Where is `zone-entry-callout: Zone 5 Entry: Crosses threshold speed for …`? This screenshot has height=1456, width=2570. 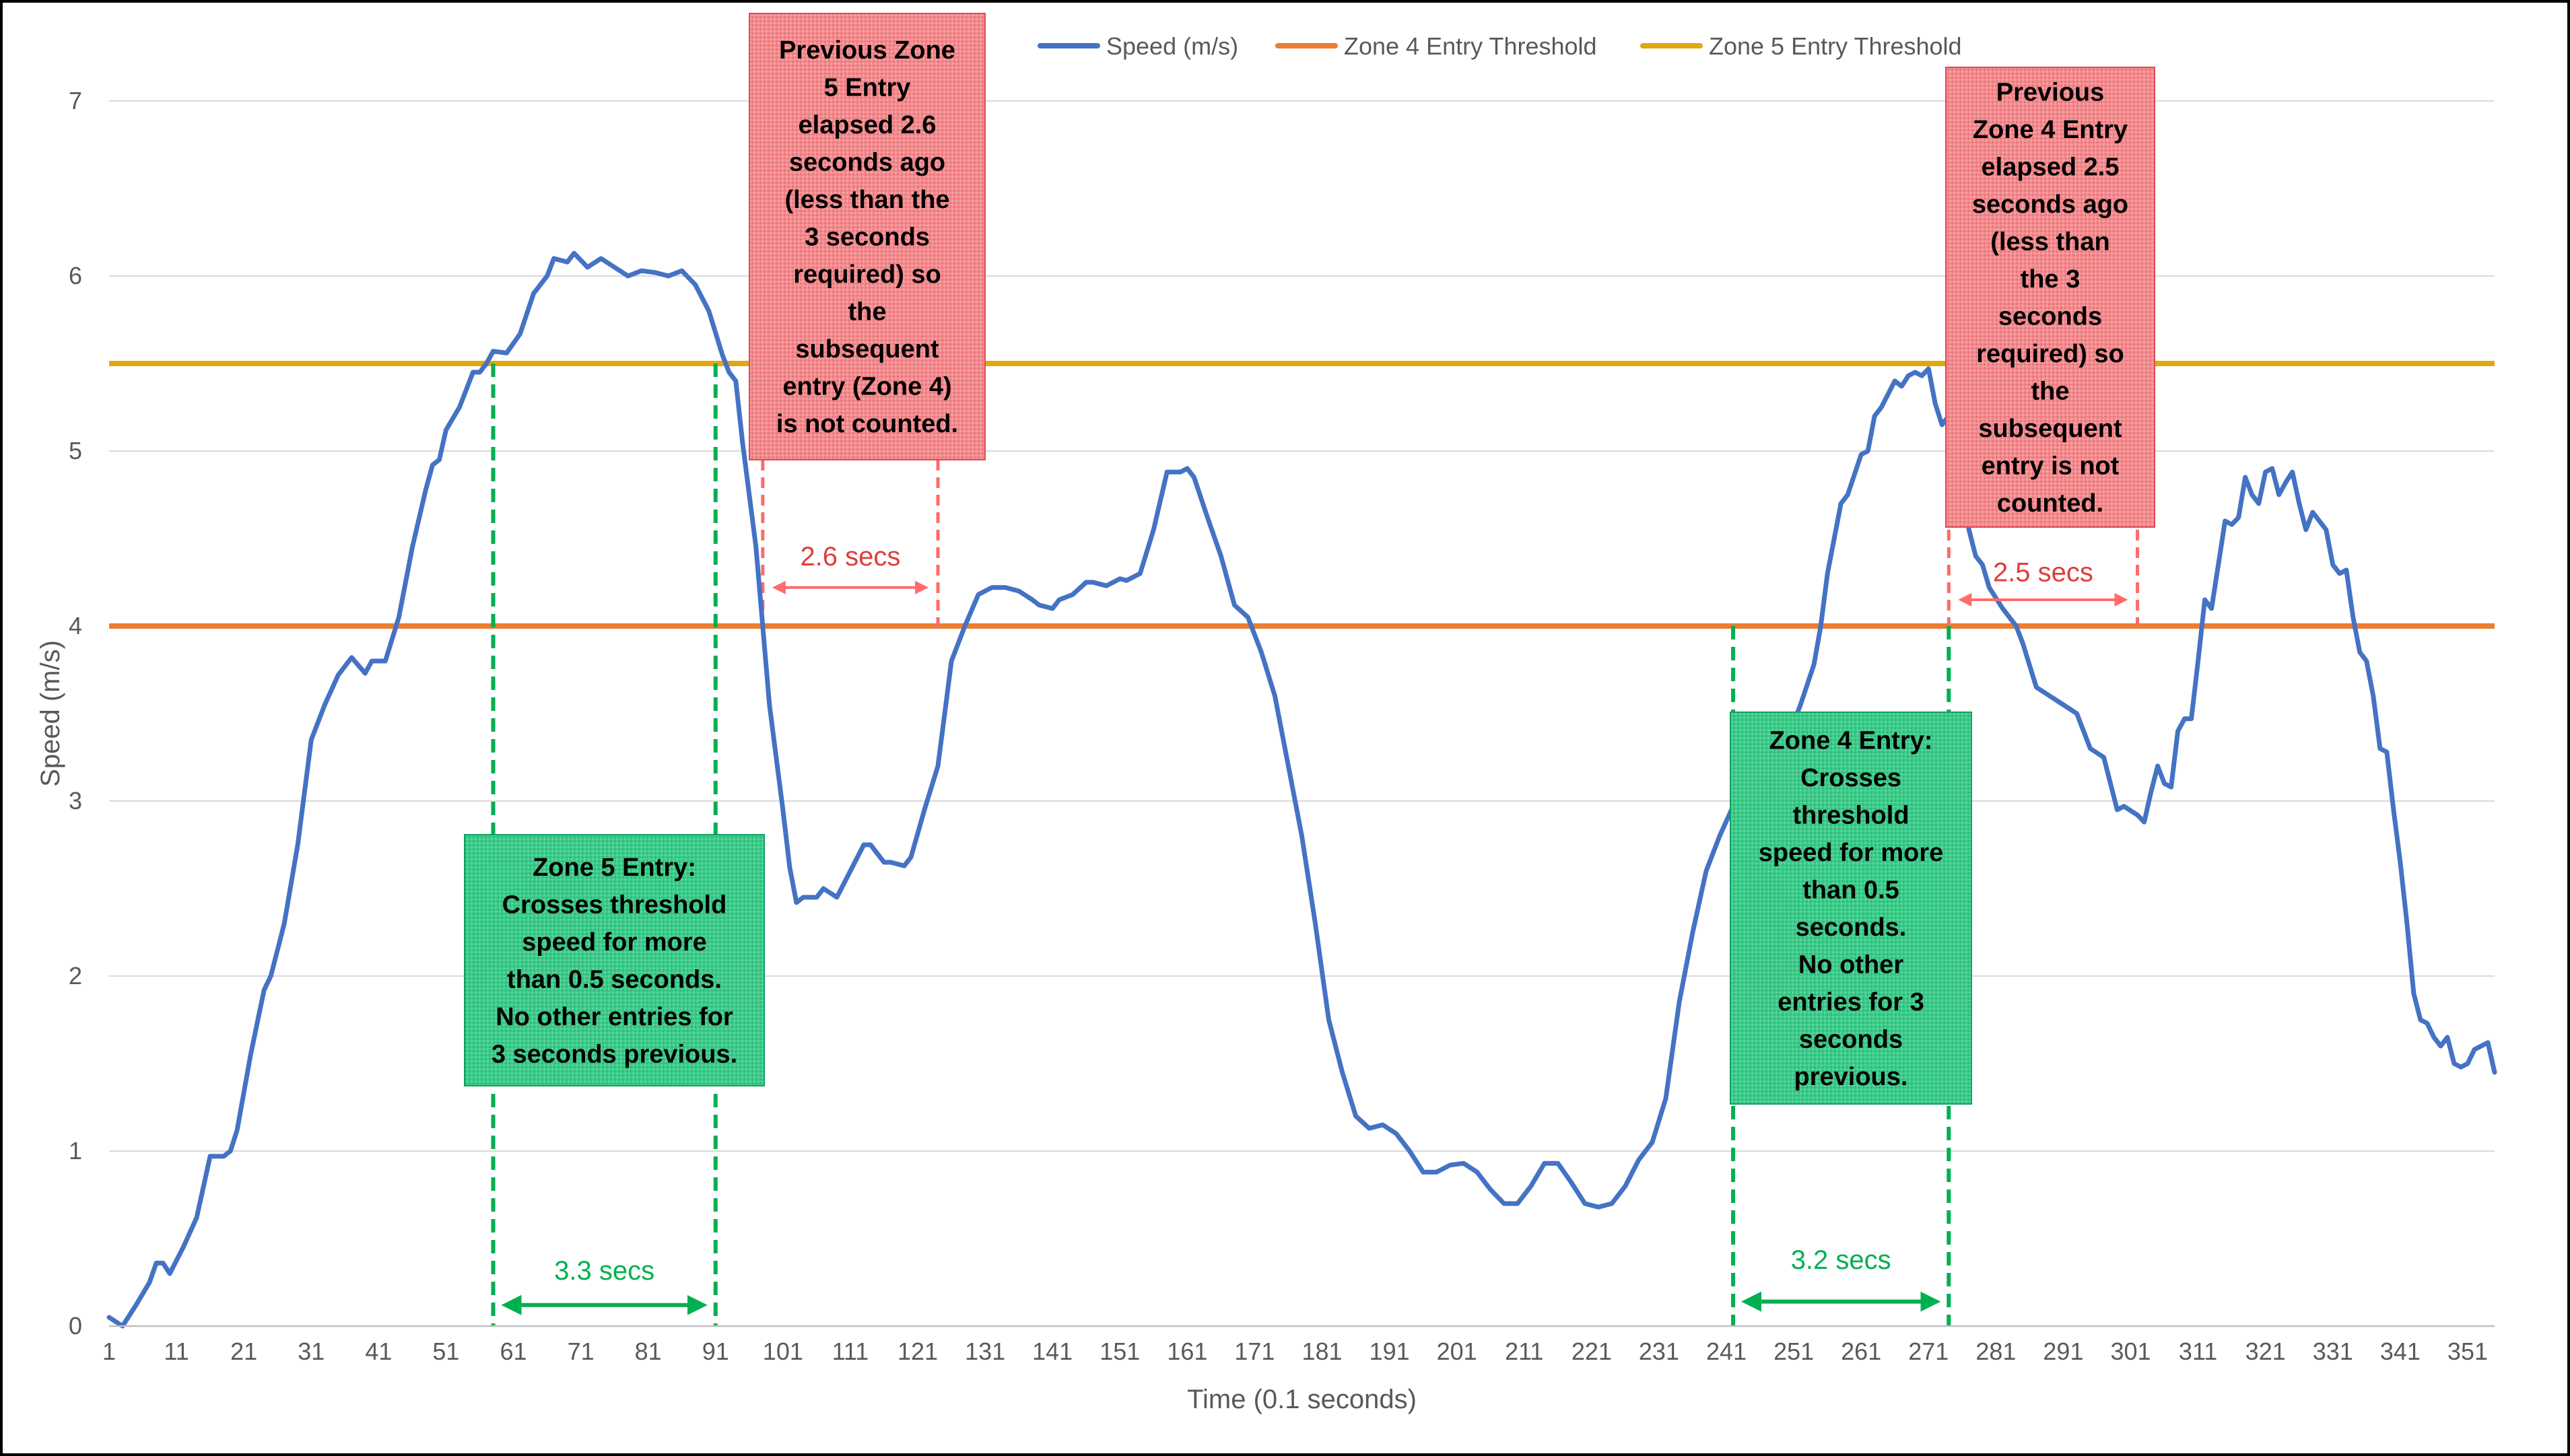
zone-entry-callout: Zone 5 Entry: Crosses threshold speed for … is located at coordinates (614, 960).